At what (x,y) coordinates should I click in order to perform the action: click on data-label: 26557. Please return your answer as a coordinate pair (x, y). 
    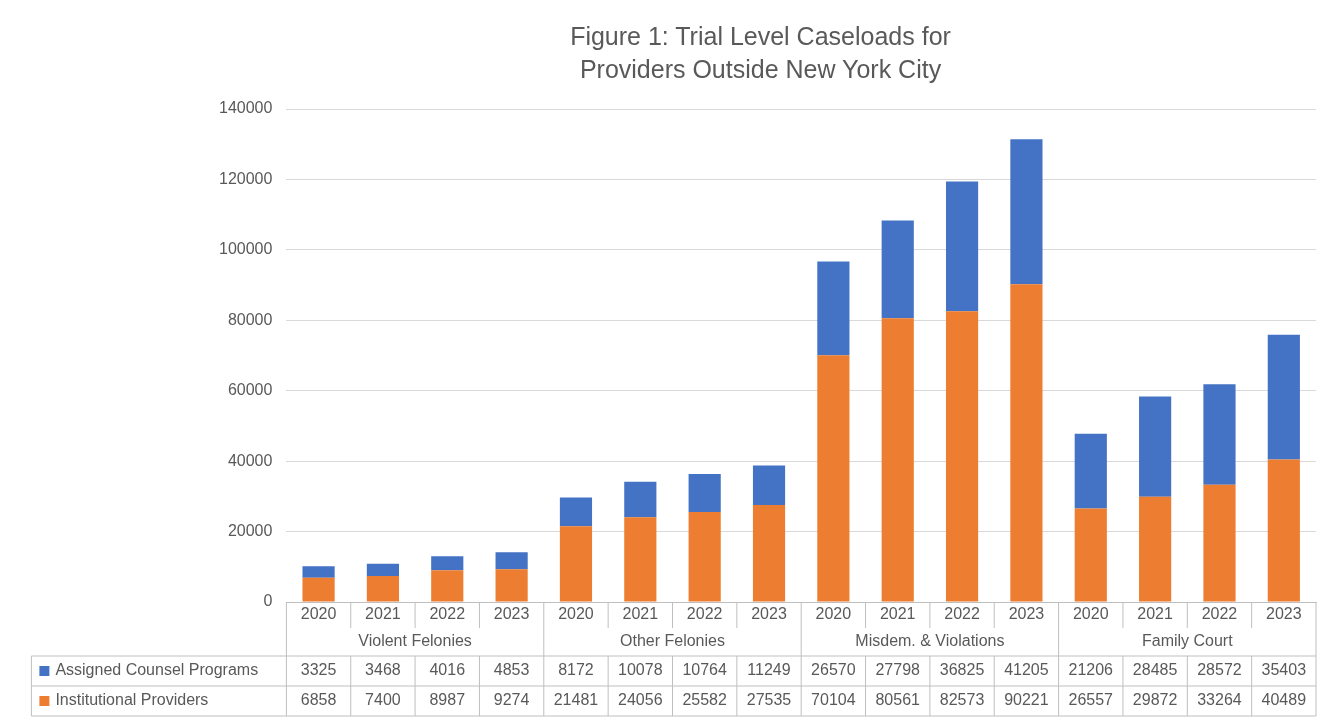
    Looking at the image, I should click on (1091, 700).